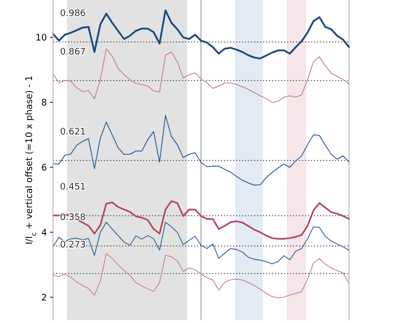  I want to click on annotation: 0.867, so click(73, 53).